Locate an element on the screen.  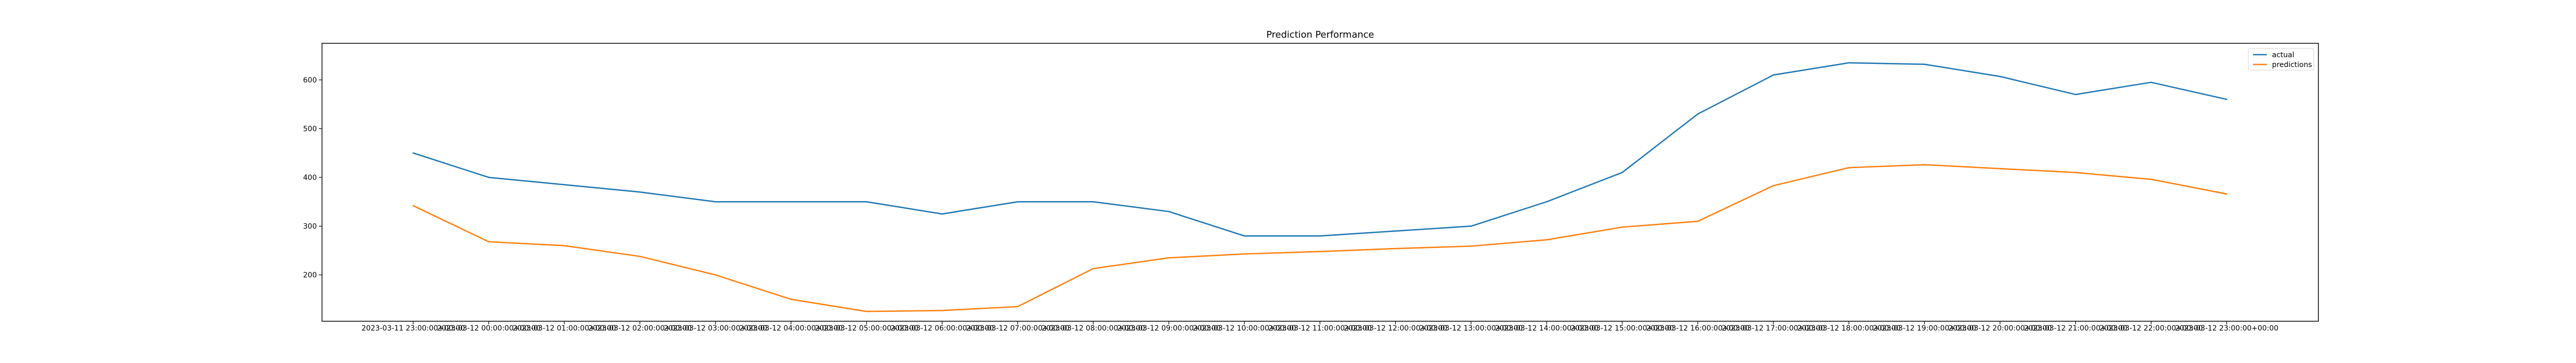
legend-label-actual: actual is located at coordinates (2283, 55).